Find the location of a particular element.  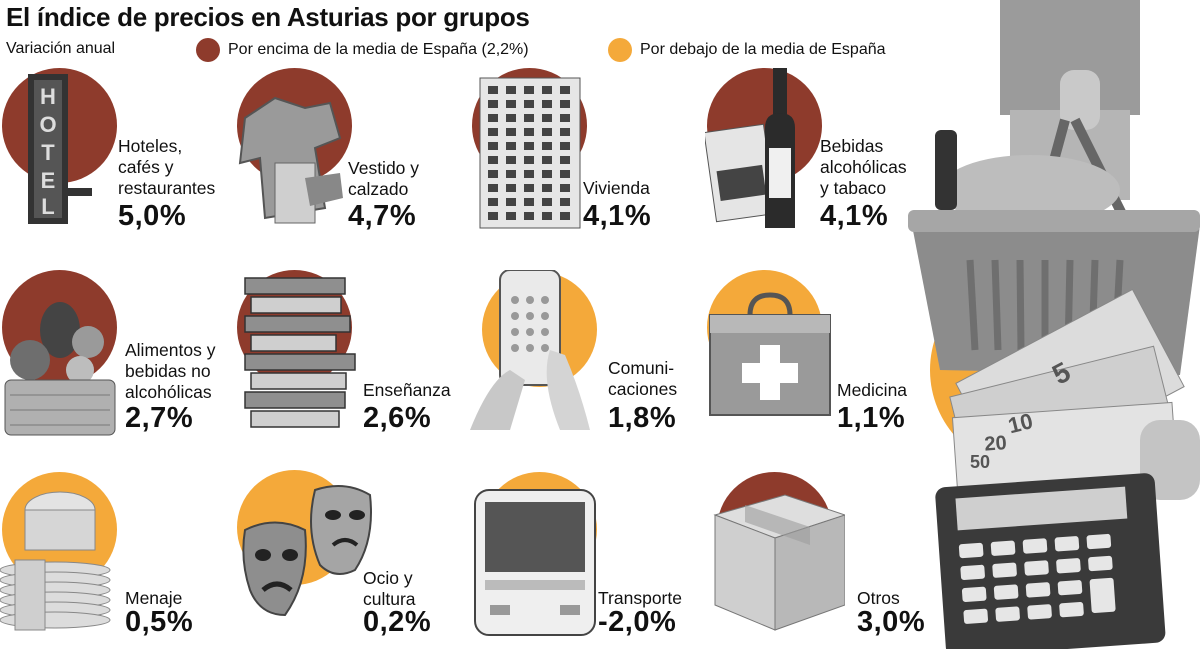

group-card: Otros 3,0% is located at coordinates (822, 559).